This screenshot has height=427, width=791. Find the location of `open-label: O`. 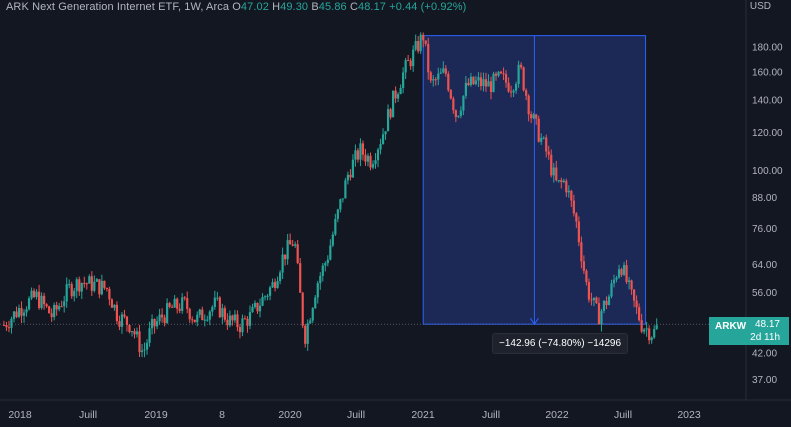

open-label: O is located at coordinates (236, 7).